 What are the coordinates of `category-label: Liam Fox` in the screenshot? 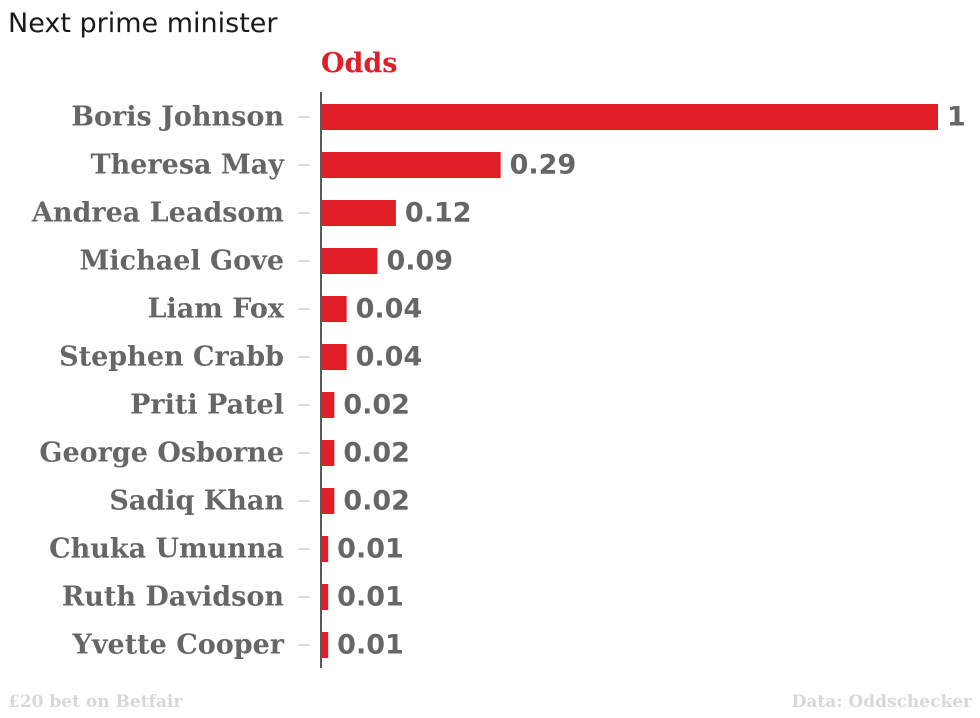 It's located at (215, 309).